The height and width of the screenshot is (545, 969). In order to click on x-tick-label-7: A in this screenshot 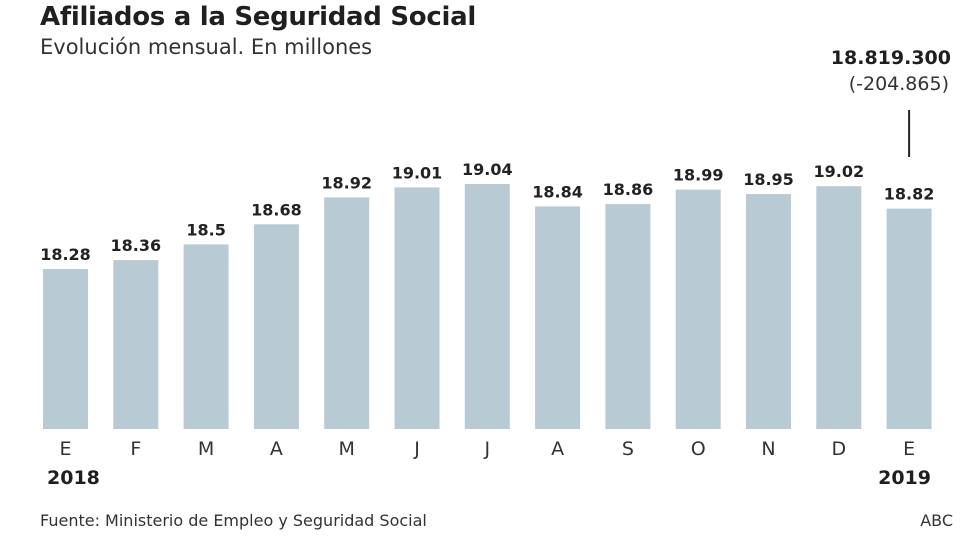, I will do `click(557, 449)`.